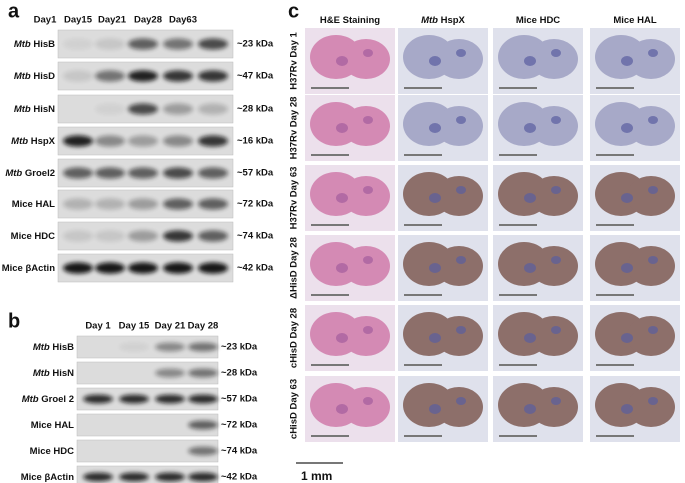 The width and height of the screenshot is (685, 483). What do you see at coordinates (33, 141) in the screenshot?
I see `row-label: Mtb HspX` at bounding box center [33, 141].